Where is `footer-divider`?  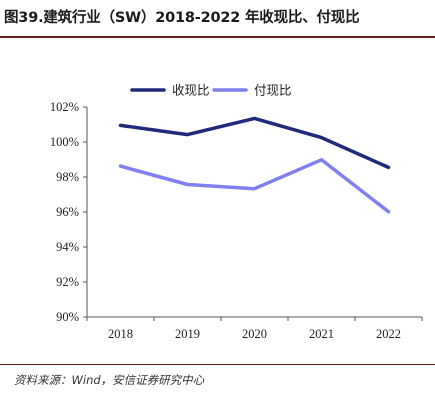
footer-divider is located at coordinates (217, 364).